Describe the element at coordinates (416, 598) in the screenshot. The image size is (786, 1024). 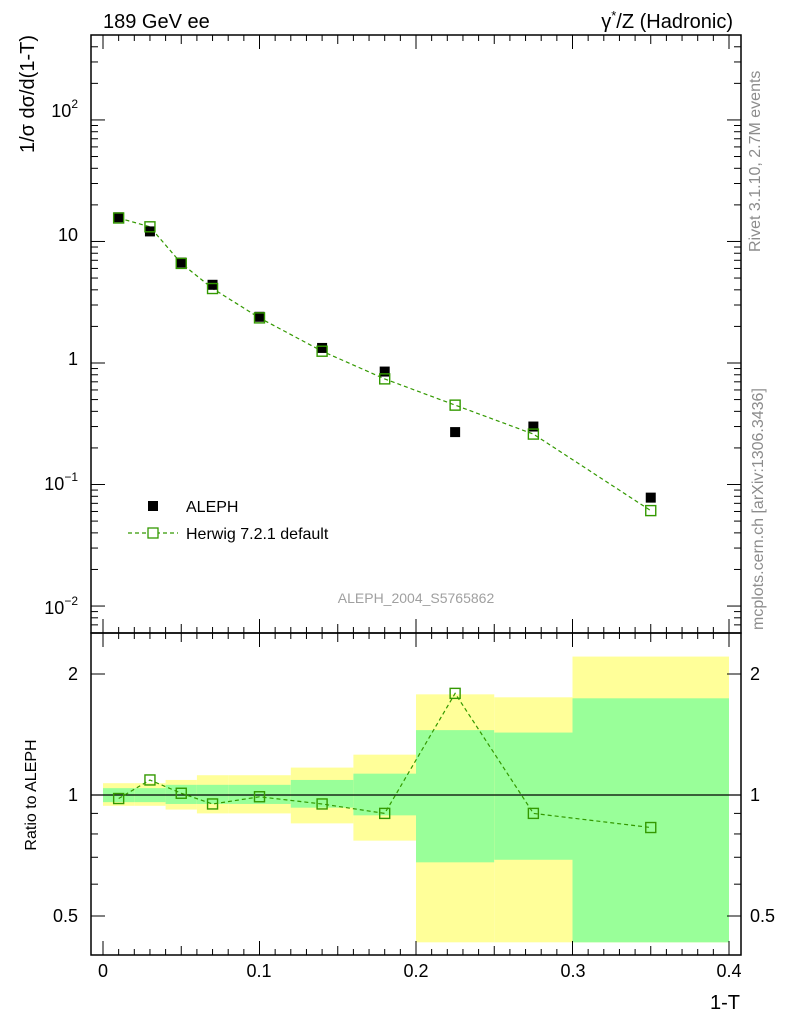
I see `analysis-watermark: ALEPH_2004_S5765862` at that location.